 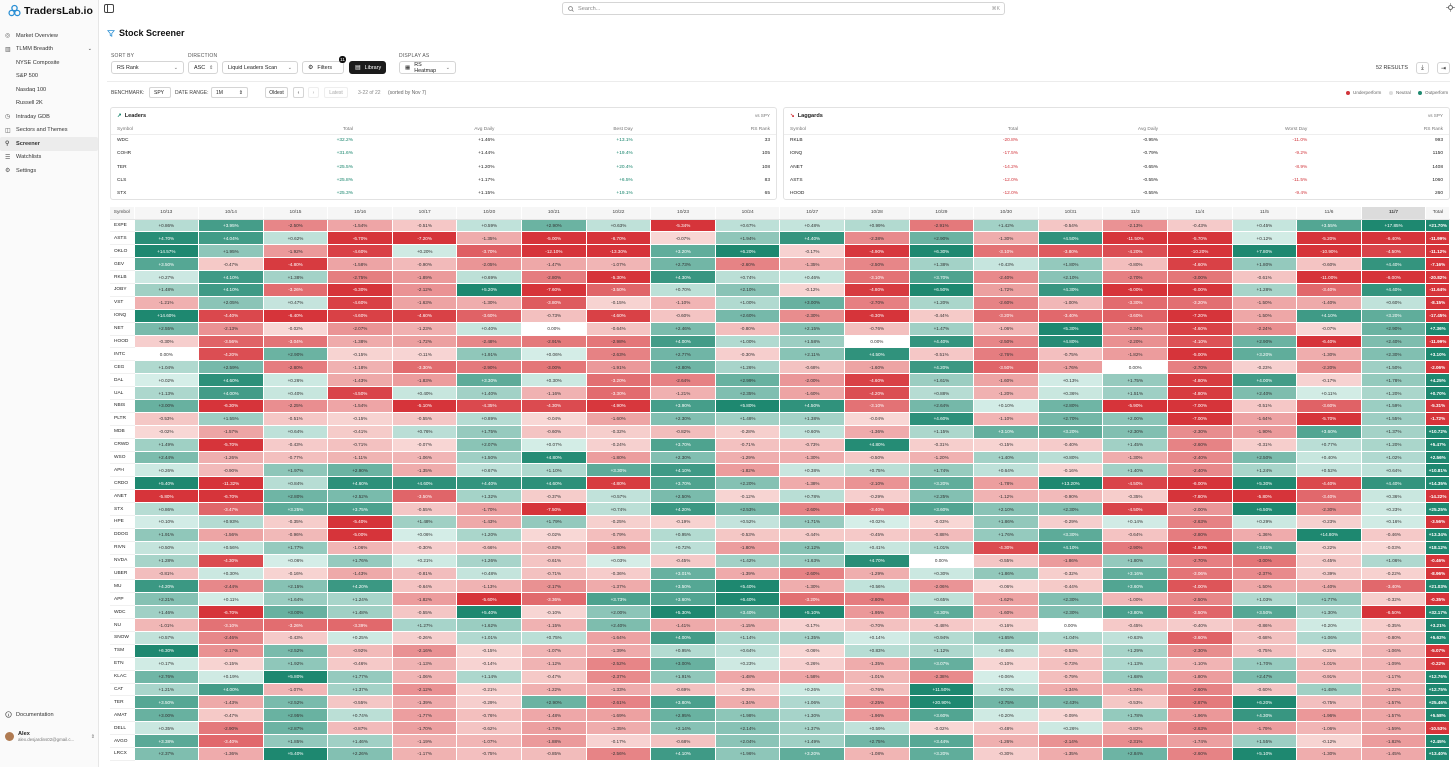 I want to click on symbol-cell: HPE, so click(x=122, y=522).